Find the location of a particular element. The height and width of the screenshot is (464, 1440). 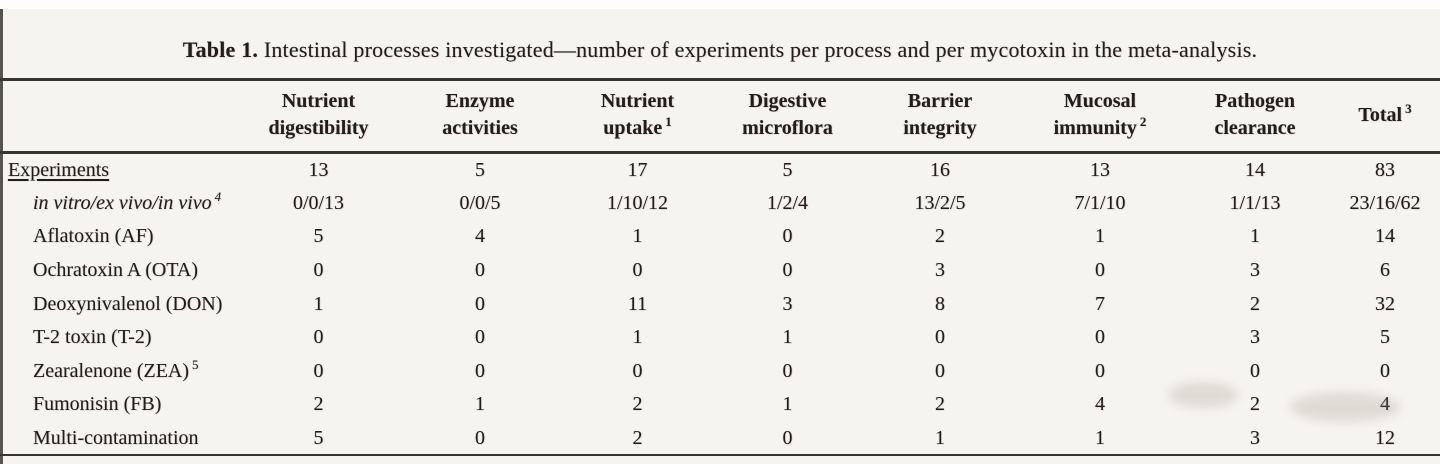

header-line: Nutrient is located at coordinates (318, 101).